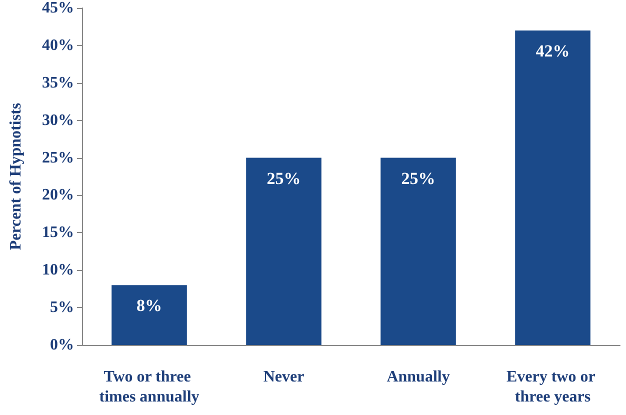 The height and width of the screenshot is (415, 626). Describe the element at coordinates (58, 8) in the screenshot. I see `y-tick-label: 45%` at that location.